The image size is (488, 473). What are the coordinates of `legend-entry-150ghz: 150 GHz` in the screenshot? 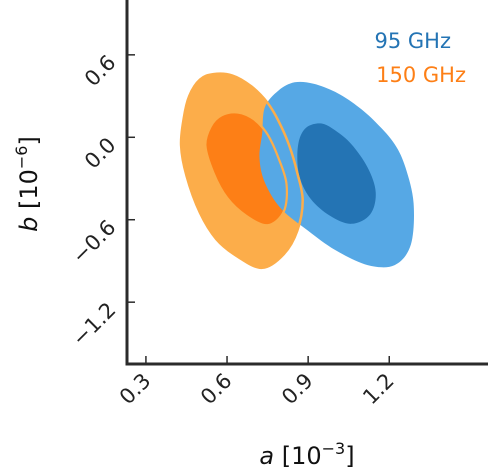 It's located at (421, 75).